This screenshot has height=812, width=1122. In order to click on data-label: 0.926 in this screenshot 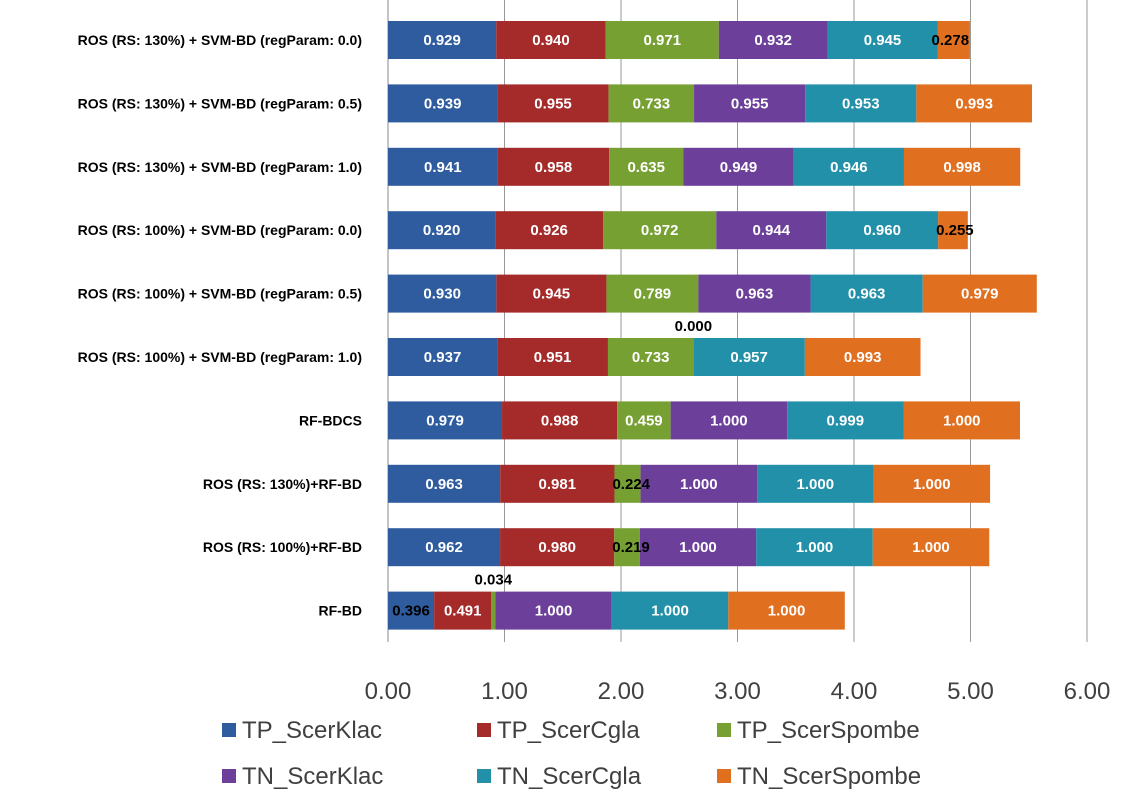, I will do `click(549, 230)`.